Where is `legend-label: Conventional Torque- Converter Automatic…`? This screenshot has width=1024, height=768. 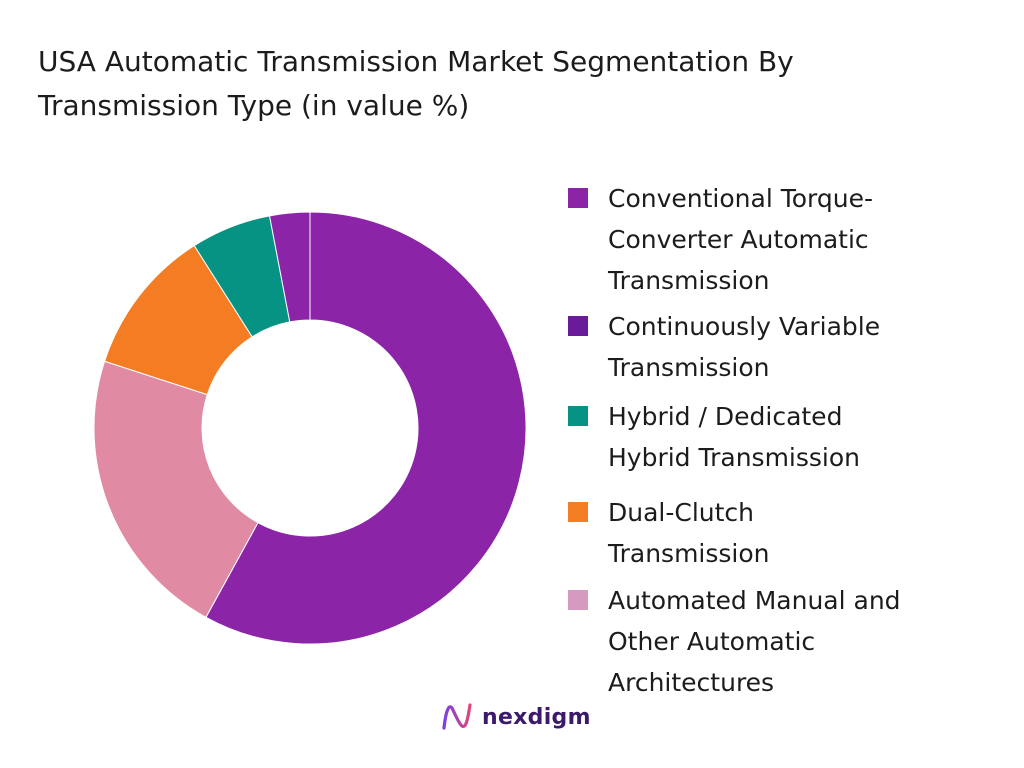 legend-label: Conventional Torque- Converter Automatic… is located at coordinates (740, 239).